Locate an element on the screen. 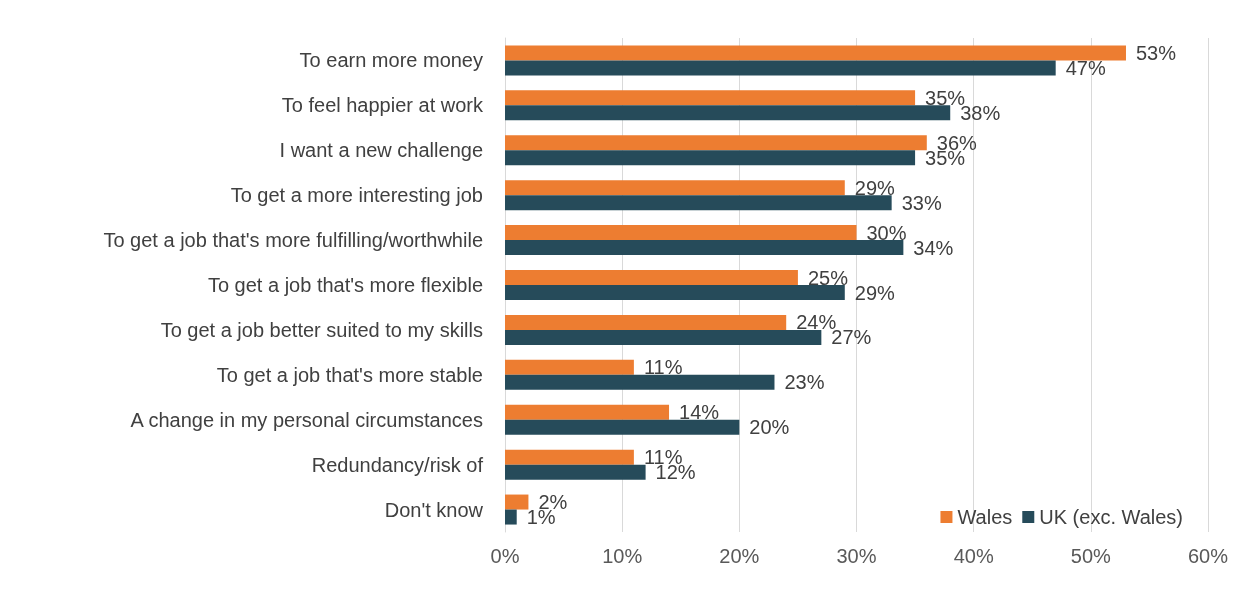 The height and width of the screenshot is (590, 1257). data-label: 34% is located at coordinates (933, 247).